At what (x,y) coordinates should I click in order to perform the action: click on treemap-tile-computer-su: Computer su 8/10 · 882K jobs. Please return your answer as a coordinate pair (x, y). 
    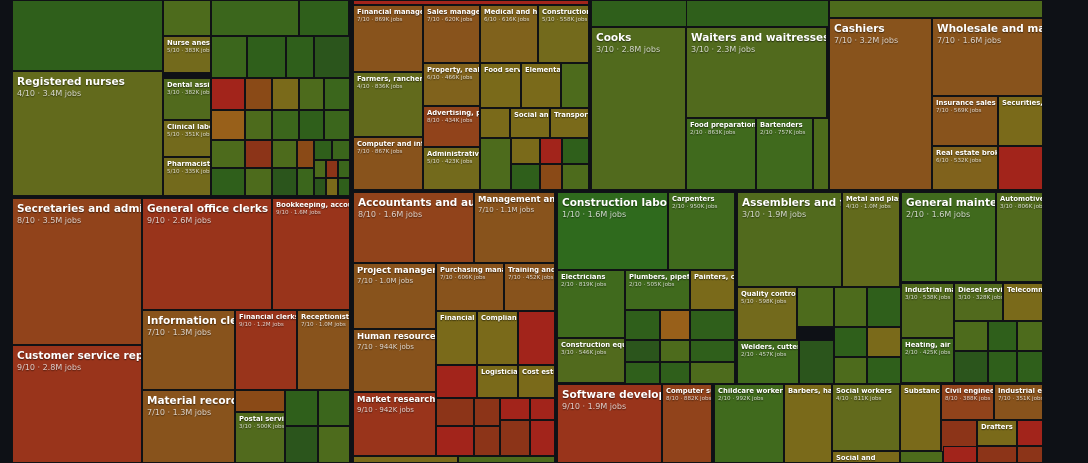
    Looking at the image, I should click on (687, 423).